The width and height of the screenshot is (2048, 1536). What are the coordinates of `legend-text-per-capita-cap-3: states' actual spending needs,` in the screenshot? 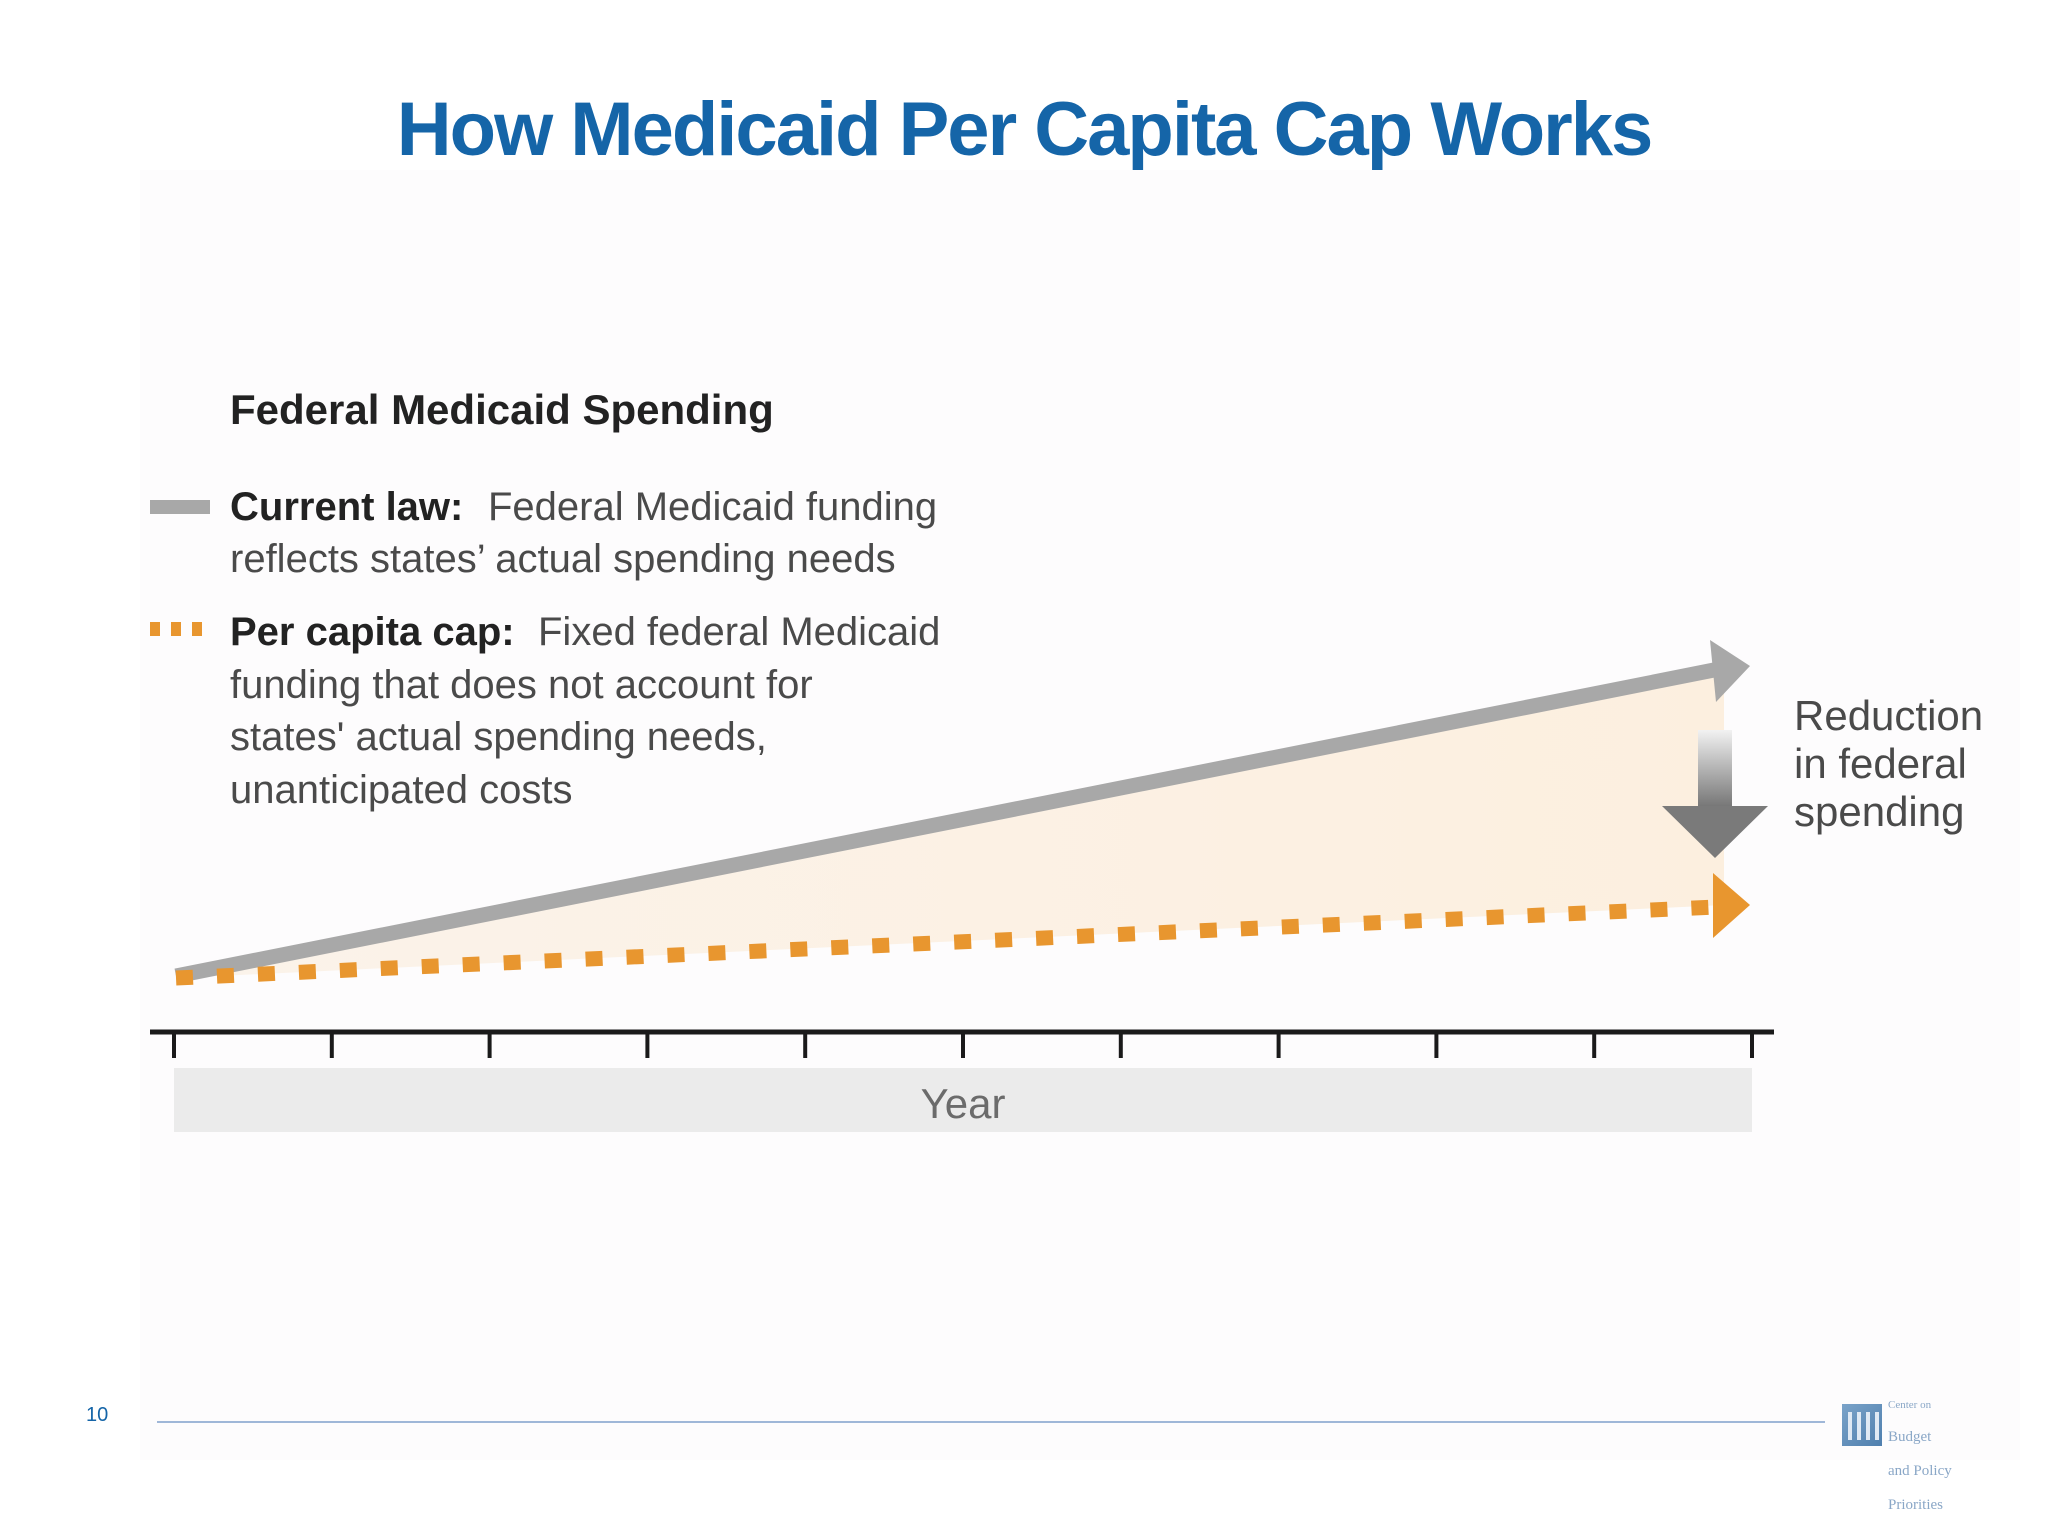 It's located at (498, 737).